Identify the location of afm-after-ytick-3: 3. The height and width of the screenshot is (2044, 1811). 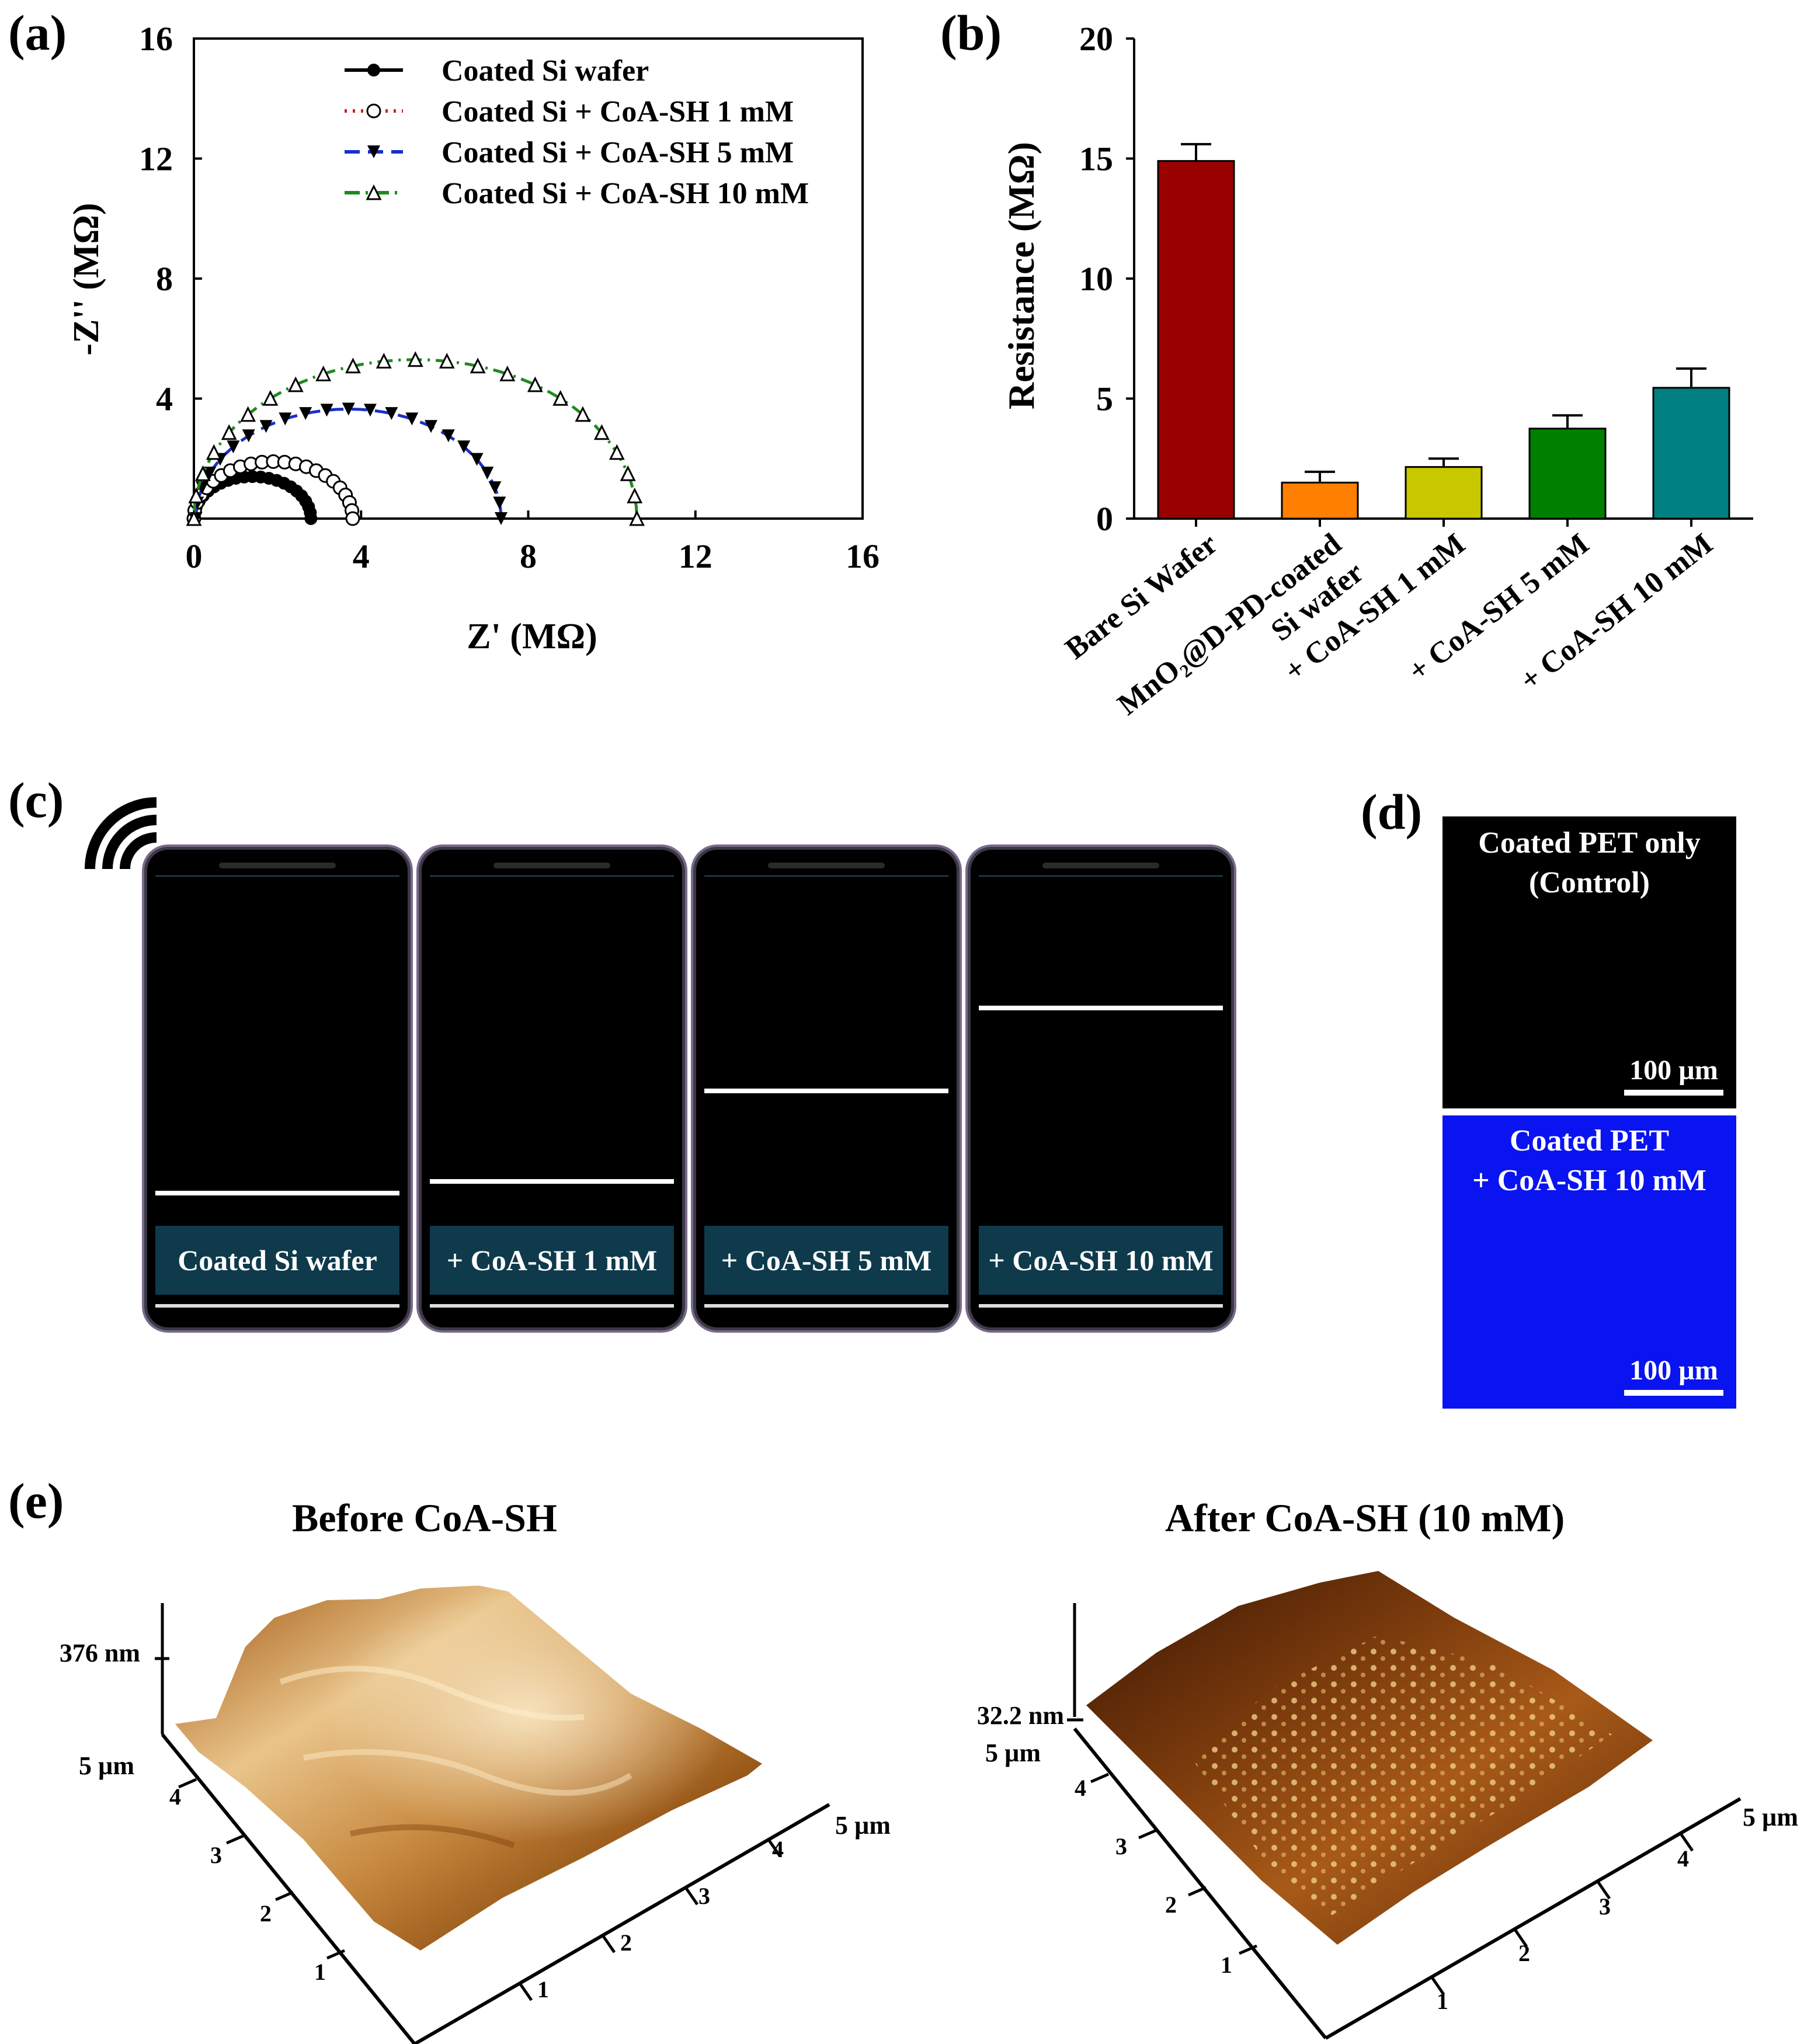
(1121, 1846).